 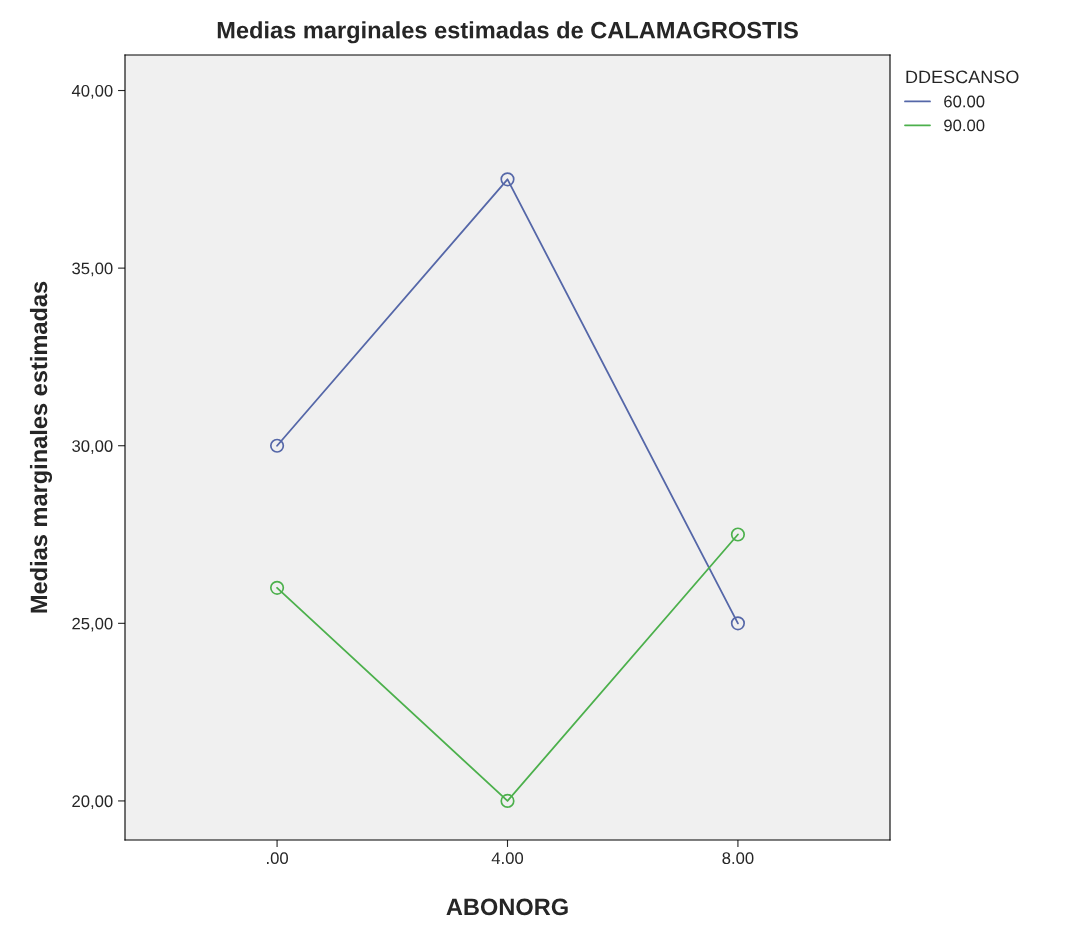 What do you see at coordinates (92, 802) in the screenshot?
I see `y-tick-label: 20,00` at bounding box center [92, 802].